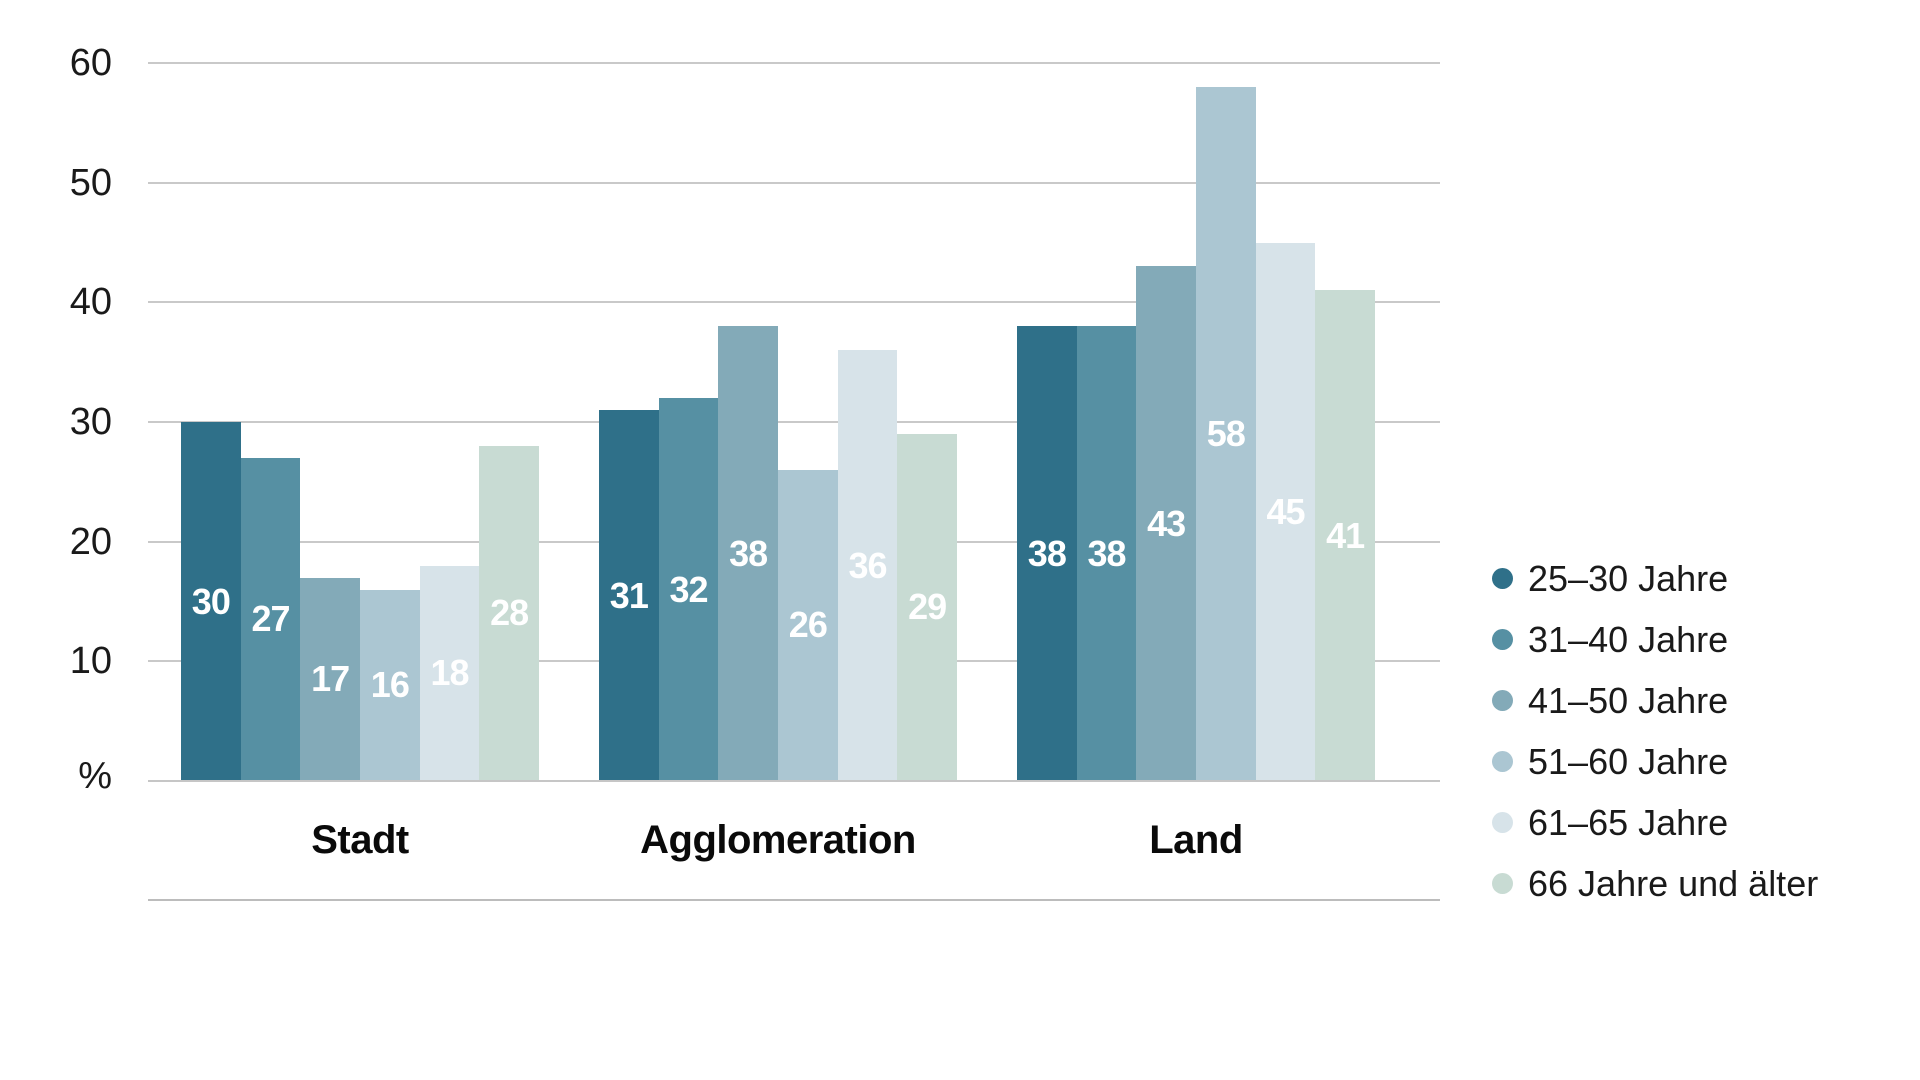 The image size is (1920, 1080). Describe the element at coordinates (90, 661) in the screenshot. I see `y-axis-tick-label: 10` at that location.